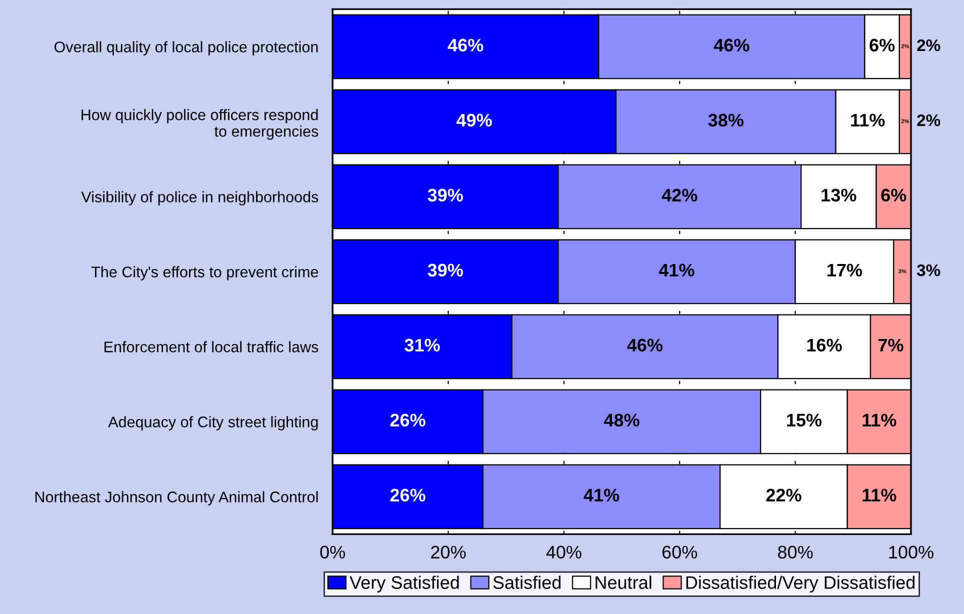  I want to click on x-tick-label: 100%, so click(911, 552).